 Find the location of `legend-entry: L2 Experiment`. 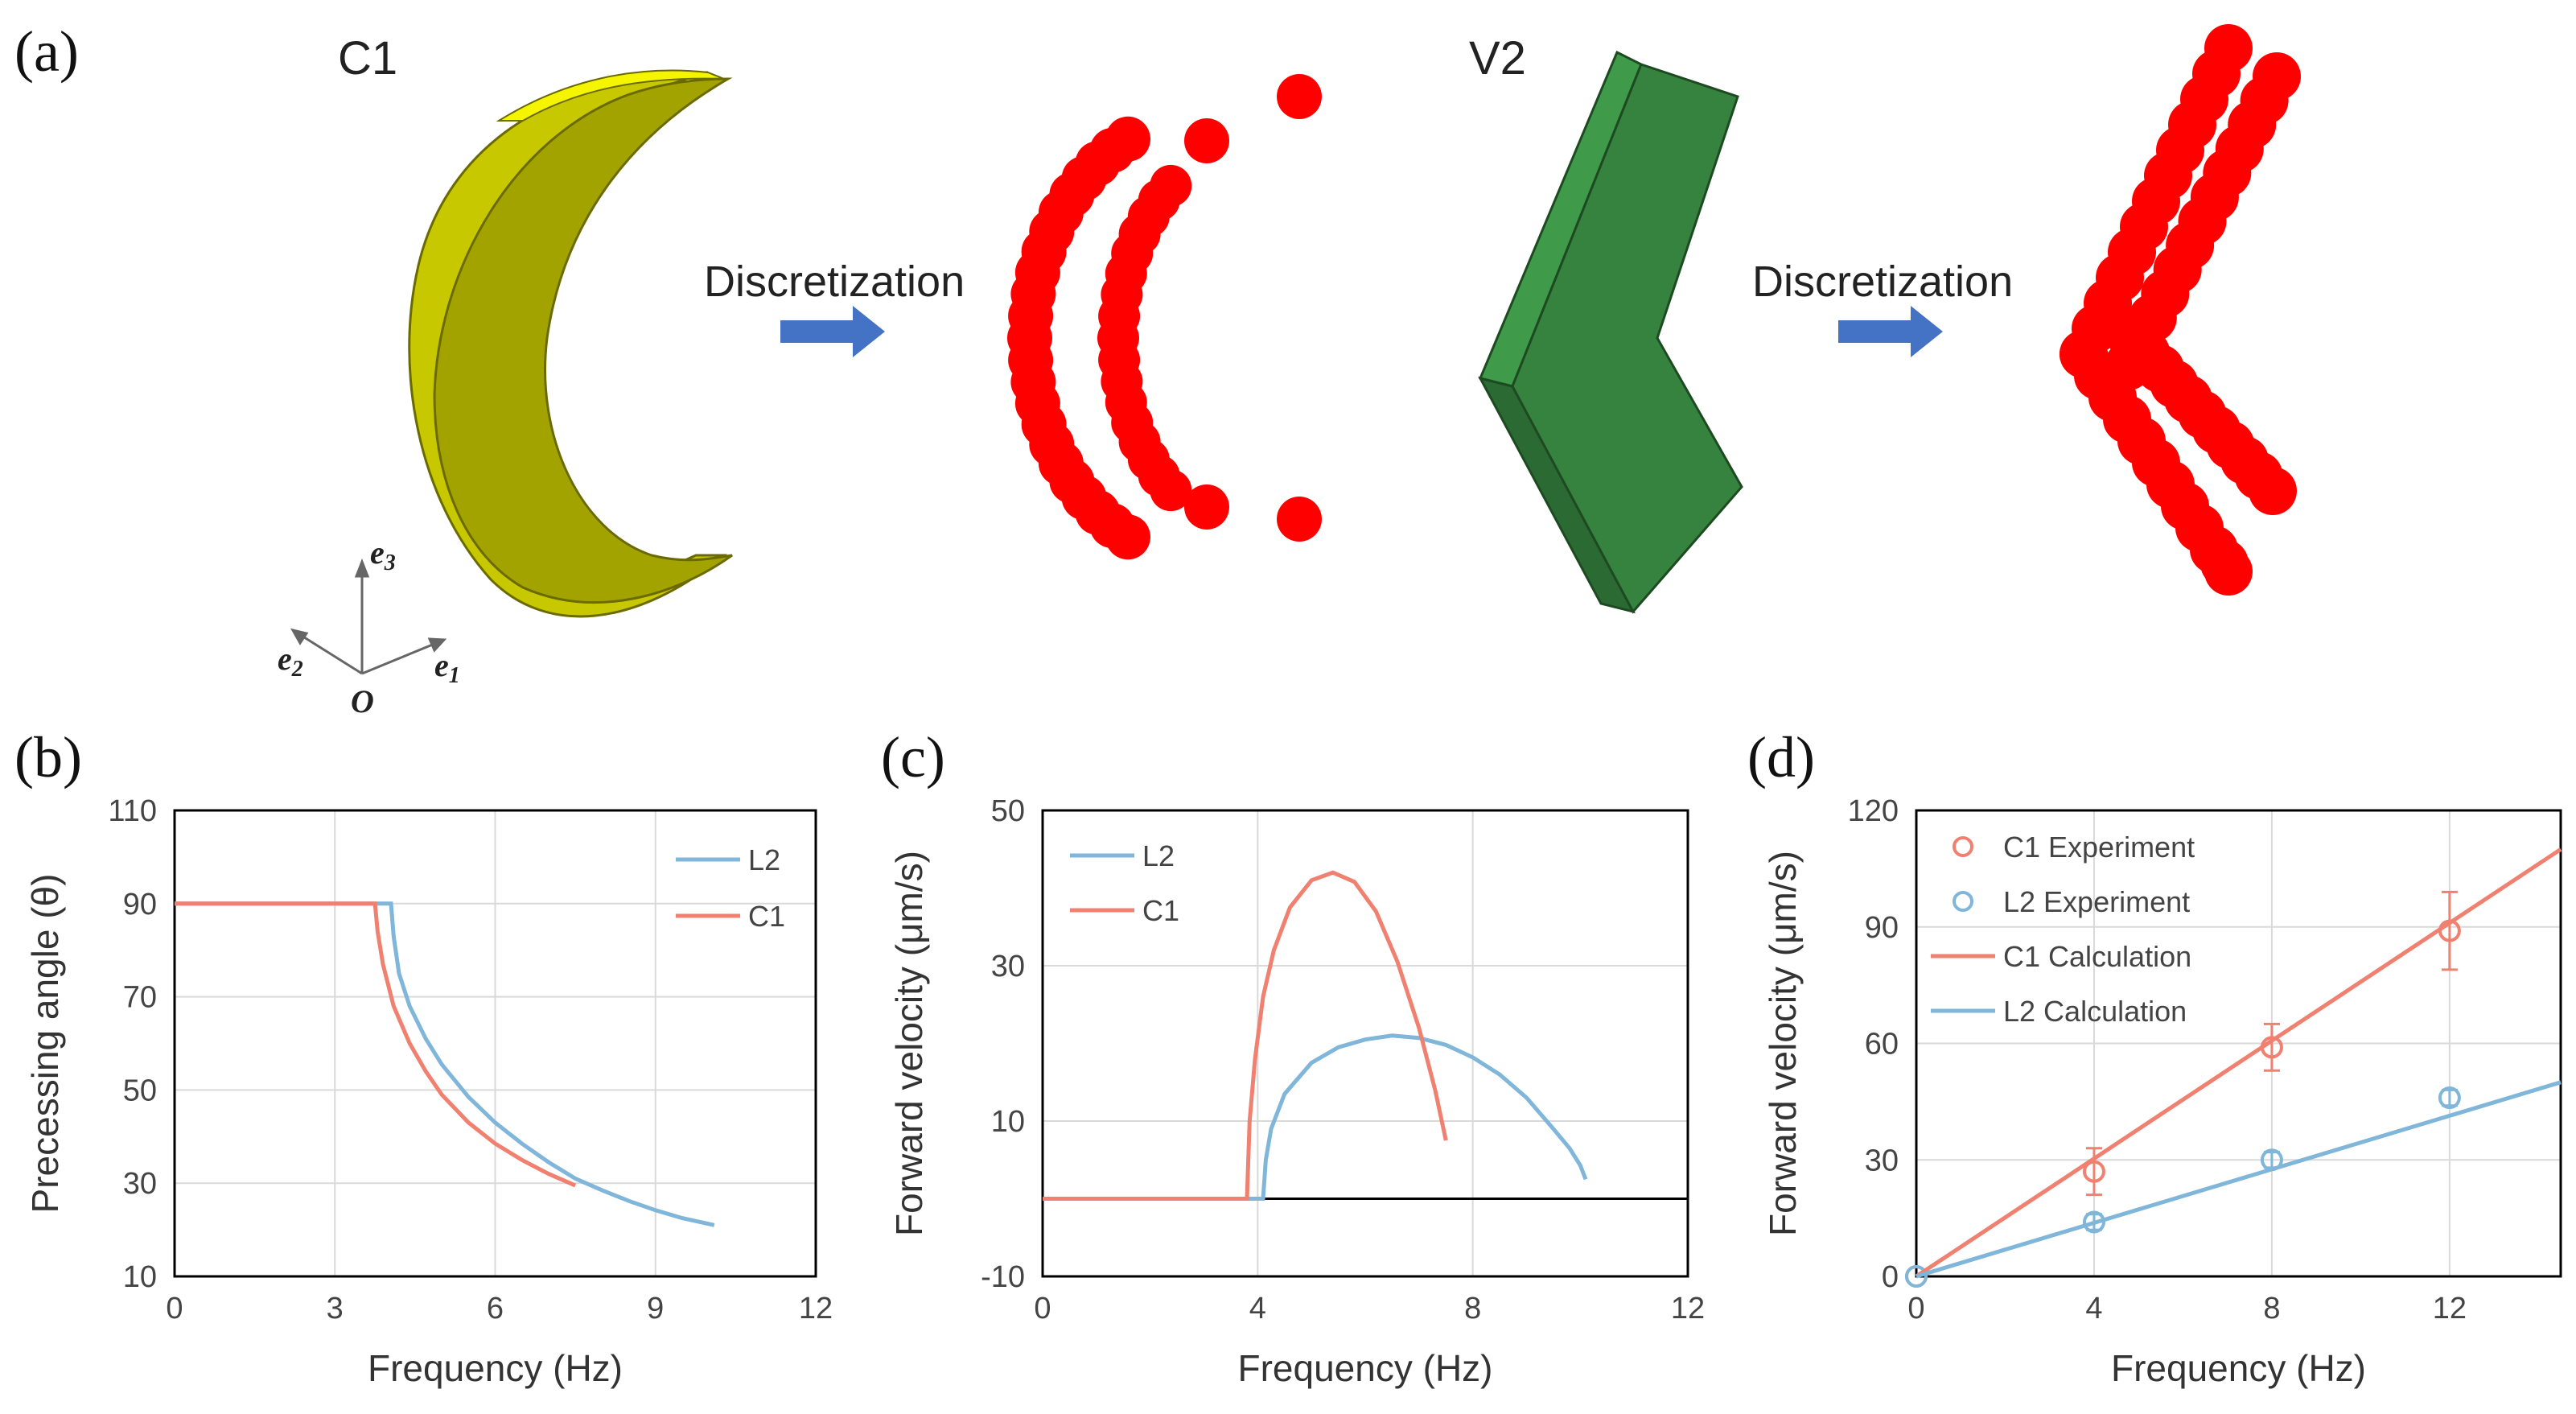

legend-entry: L2 Experiment is located at coordinates (2096, 901).